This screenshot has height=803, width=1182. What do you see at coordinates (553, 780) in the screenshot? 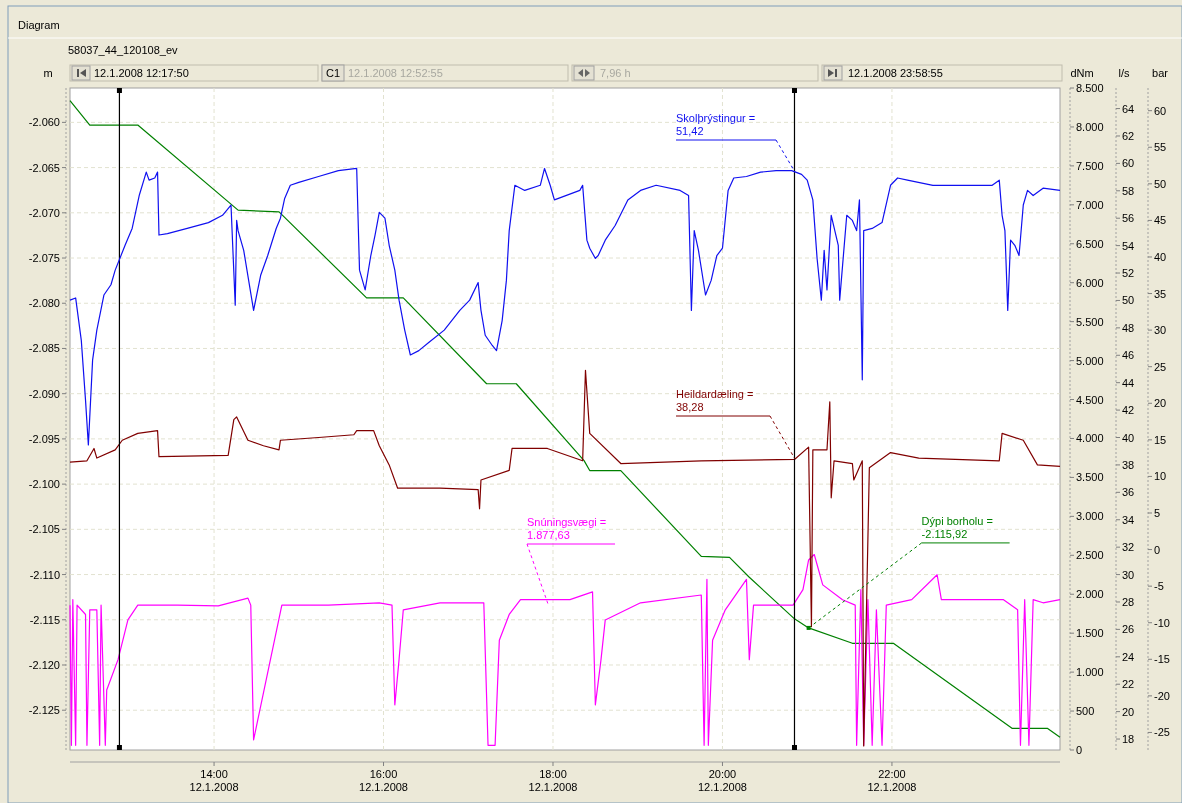
I see `x-tick-label: 18:00 12.1.2008` at bounding box center [553, 780].